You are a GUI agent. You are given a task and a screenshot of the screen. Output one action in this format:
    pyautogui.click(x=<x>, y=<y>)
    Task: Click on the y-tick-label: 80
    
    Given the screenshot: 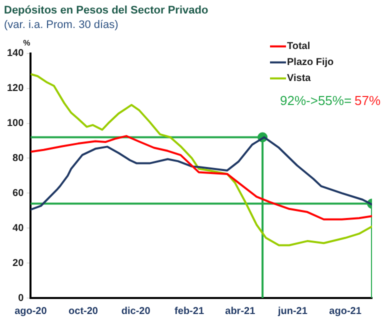 What is the action you would take?
    pyautogui.click(x=18, y=158)
    